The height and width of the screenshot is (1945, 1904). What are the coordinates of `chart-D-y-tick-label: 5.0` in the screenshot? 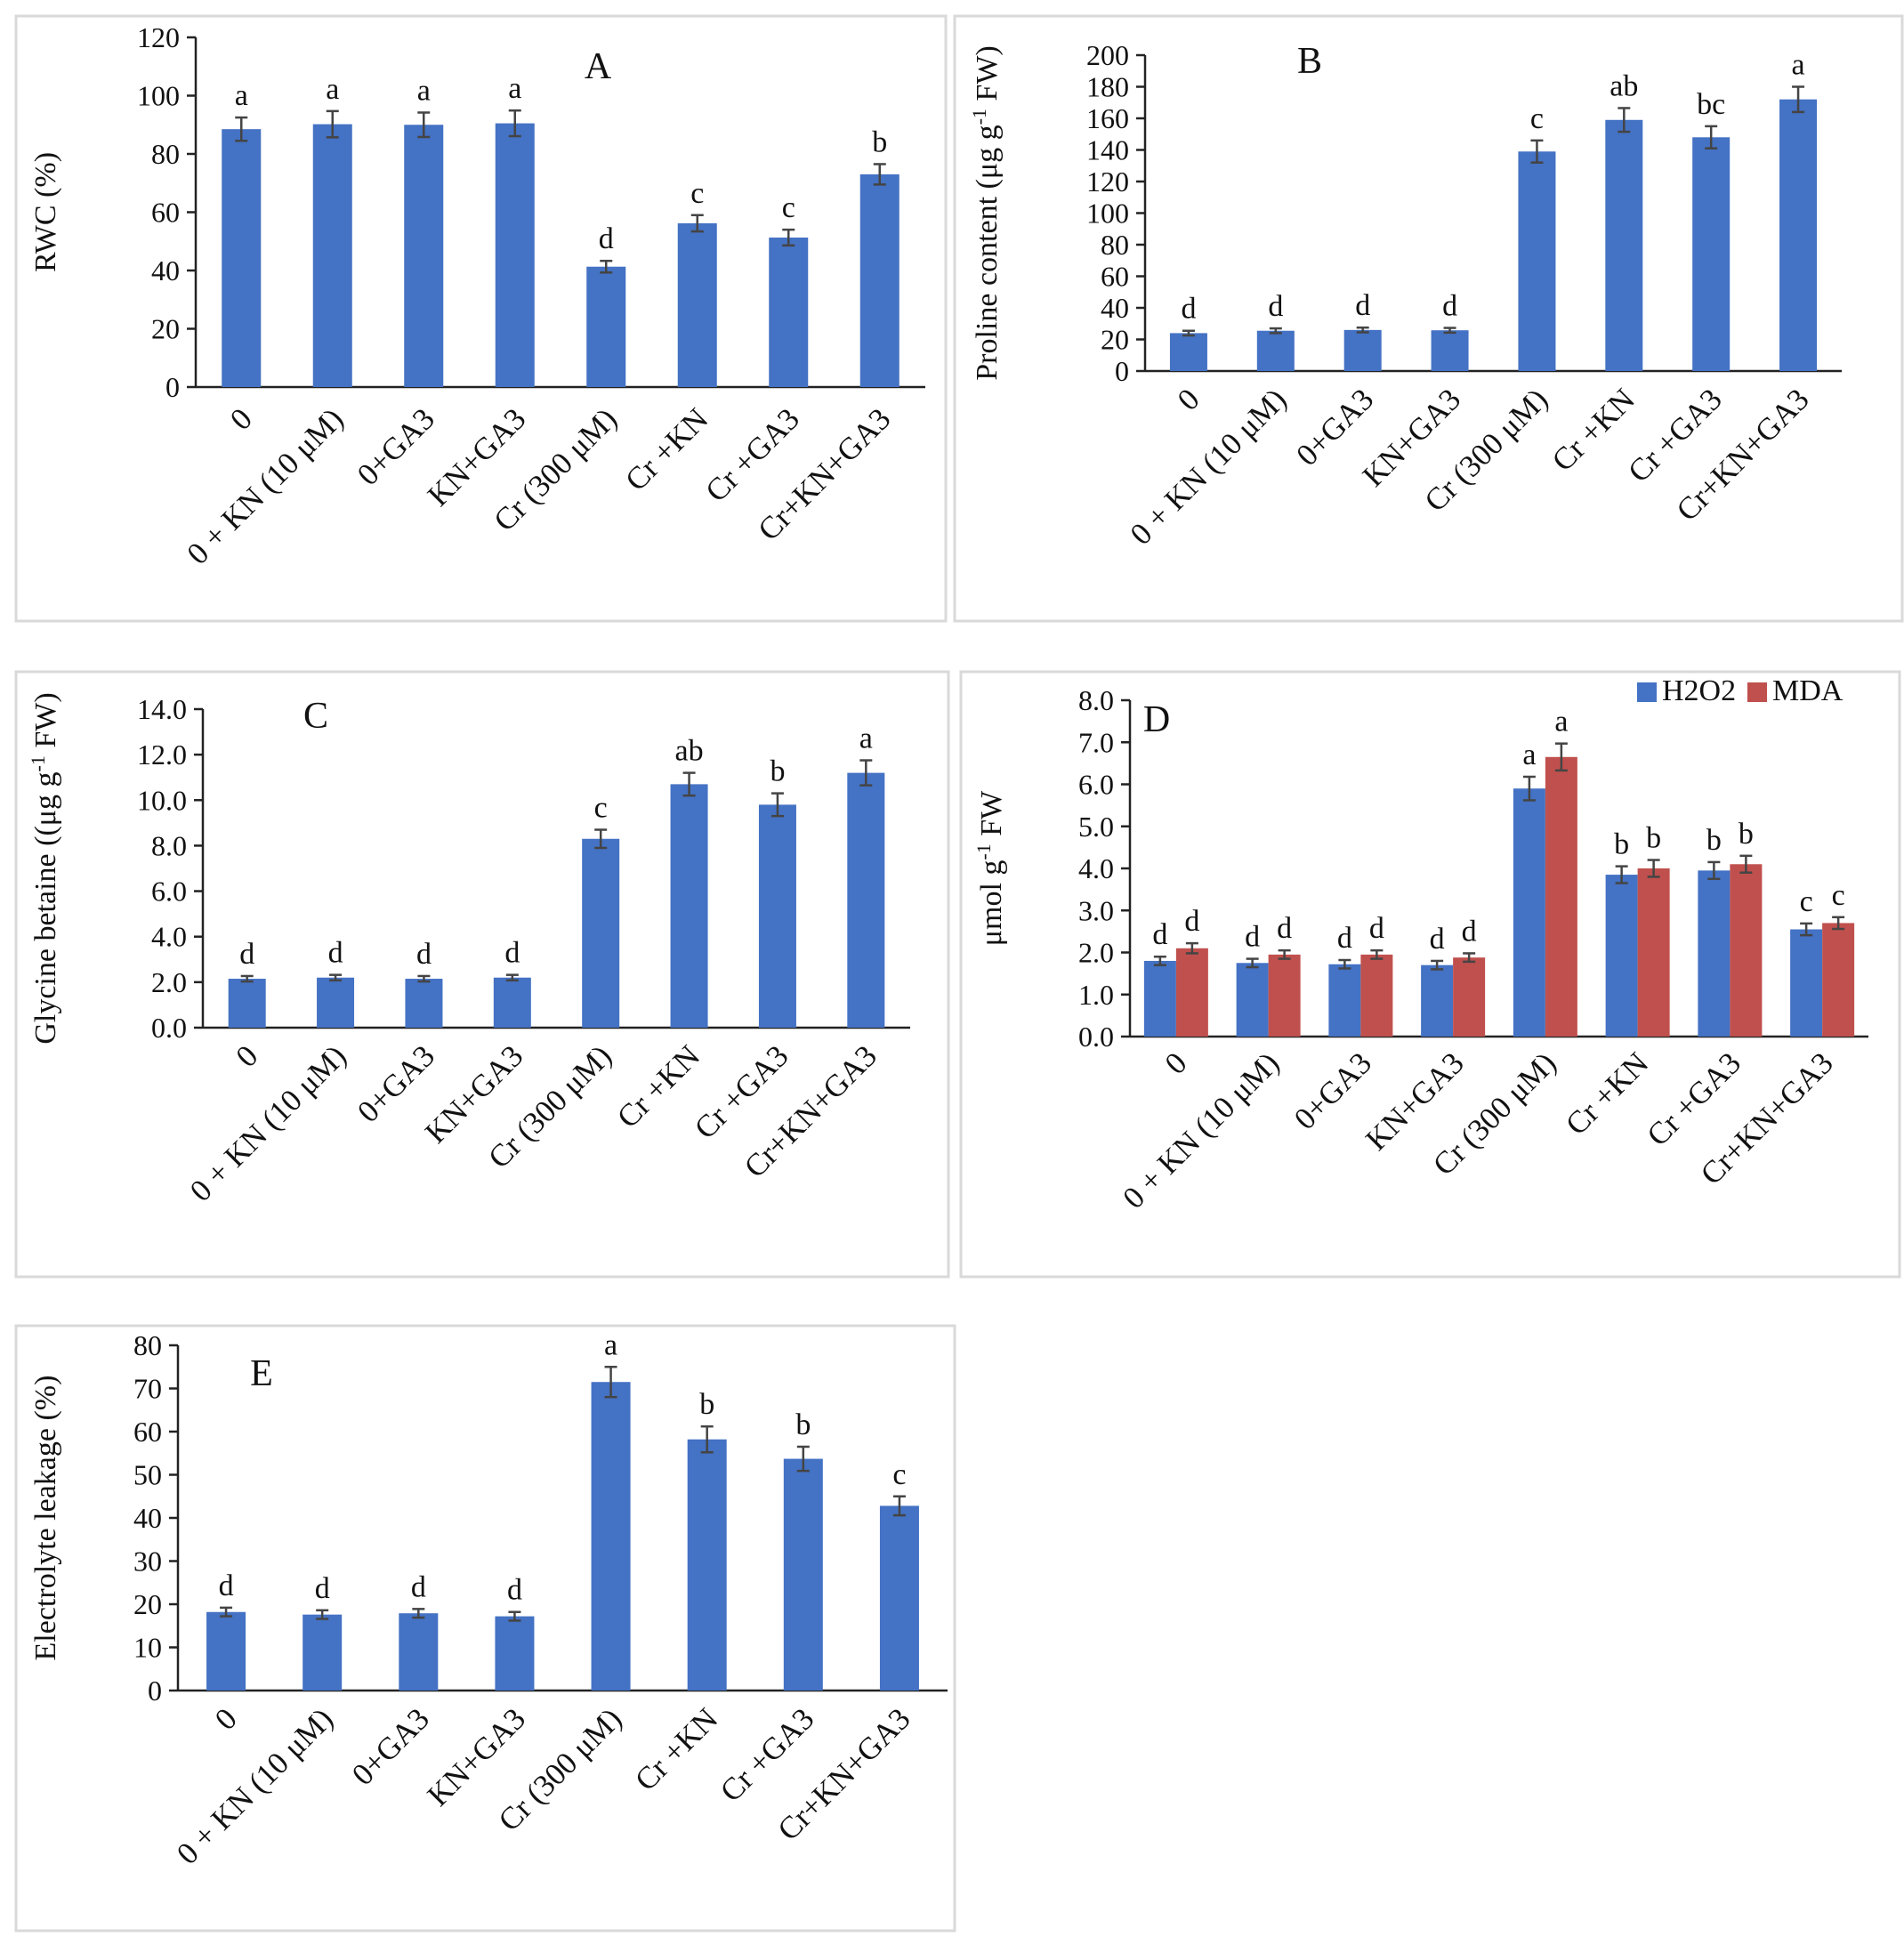 It's located at (1096, 827).